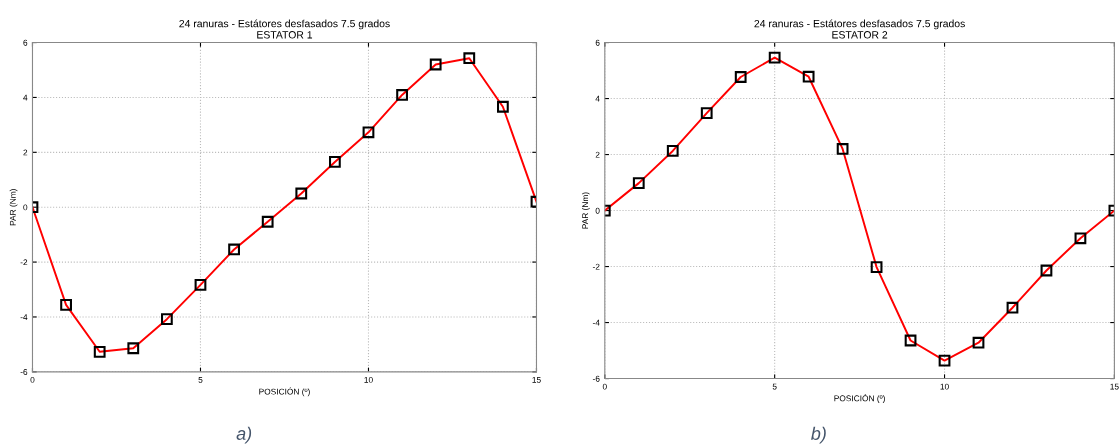 The width and height of the screenshot is (1120, 448). I want to click on chart-title: 24 ranuras - Estátores desfasados 7.5 grados ESTATOR 1, so click(284, 29).